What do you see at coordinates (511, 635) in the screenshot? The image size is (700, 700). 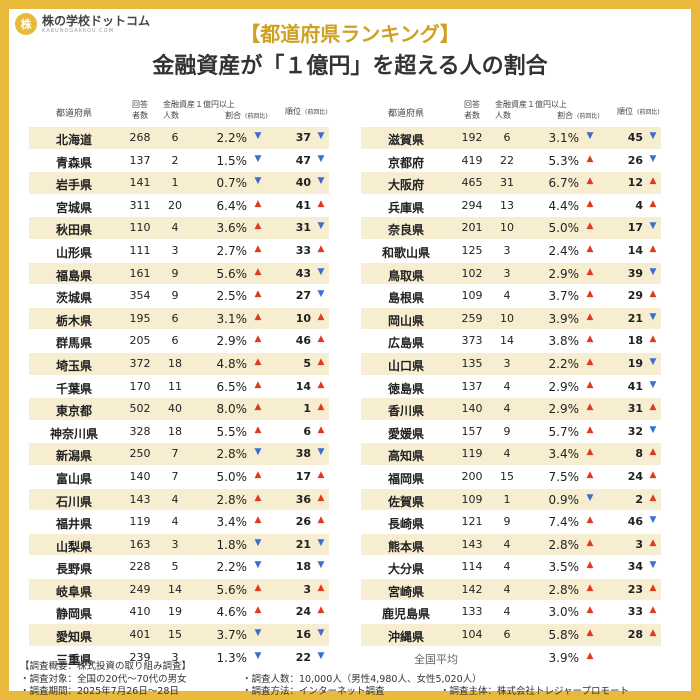 I see `table-row: 沖縄県 104 6 5.8% 28 ▲ ▲` at bounding box center [511, 635].